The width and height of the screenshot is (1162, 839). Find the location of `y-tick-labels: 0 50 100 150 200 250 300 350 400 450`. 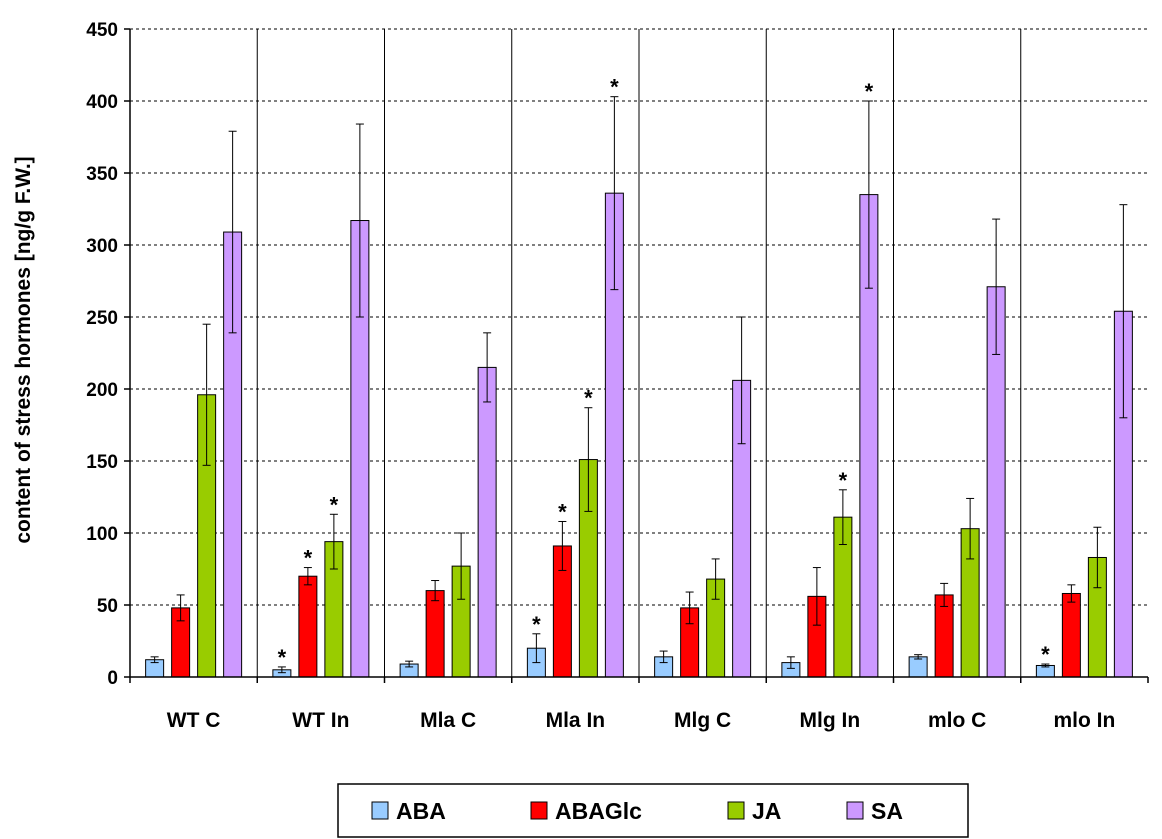

y-tick-labels: 0 50 100 150 200 250 300 350 400 450 is located at coordinates (108, 354).